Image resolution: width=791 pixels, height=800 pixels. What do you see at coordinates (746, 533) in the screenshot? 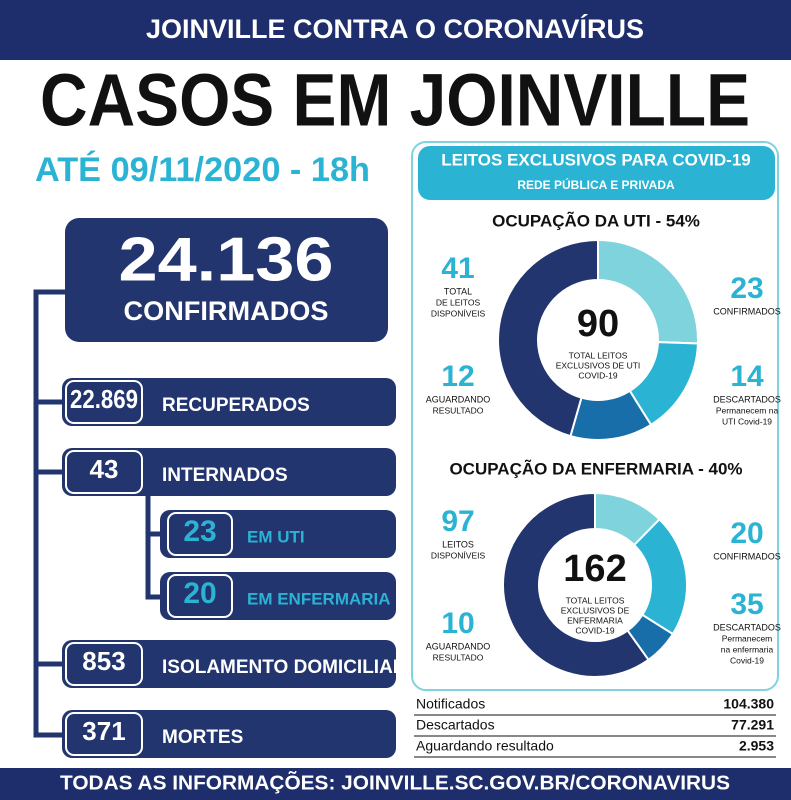
I see `segment-value: 20` at bounding box center [746, 533].